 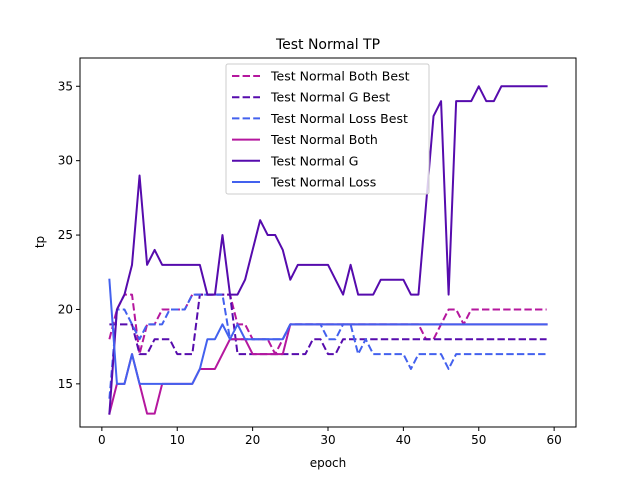 What do you see at coordinates (327, 45) in the screenshot?
I see `chart-title: Test Normal TP` at bounding box center [327, 45].